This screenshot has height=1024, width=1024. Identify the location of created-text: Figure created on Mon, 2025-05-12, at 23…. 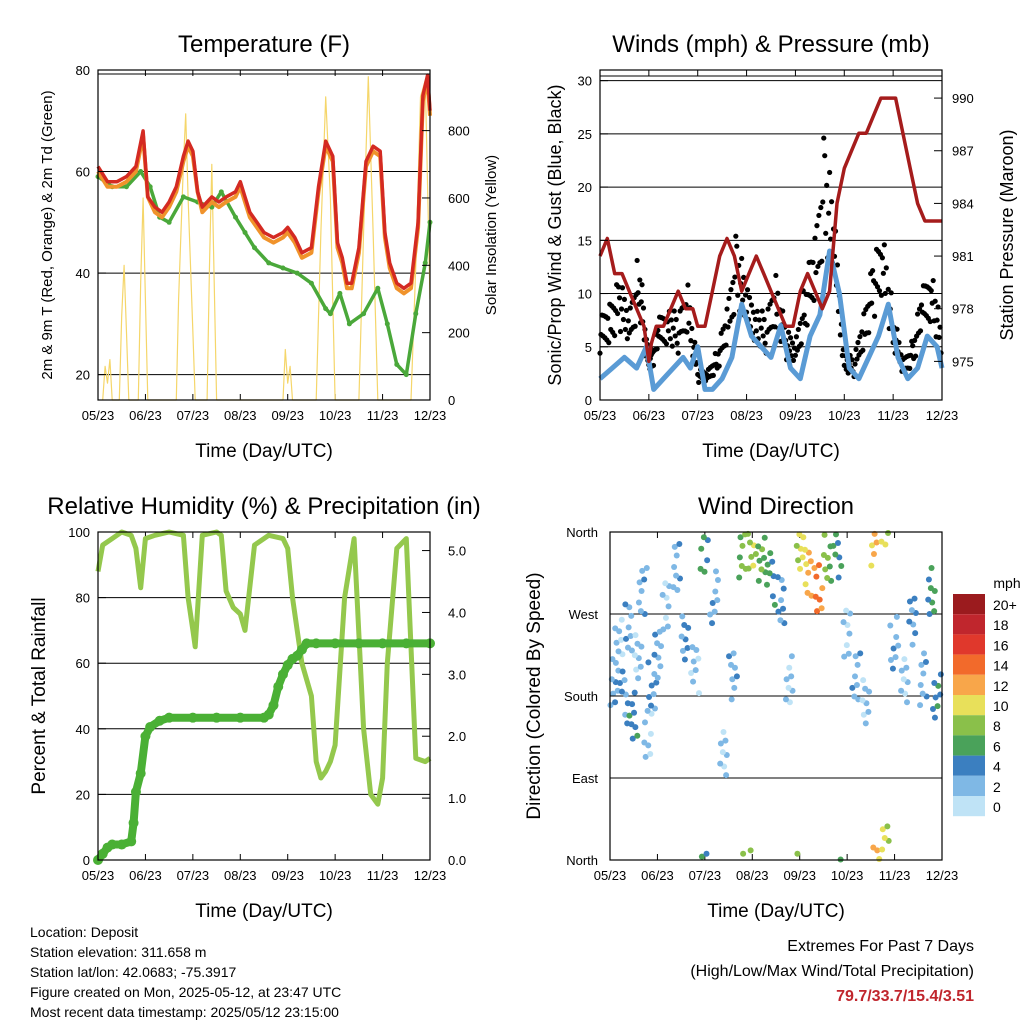
(186, 992).